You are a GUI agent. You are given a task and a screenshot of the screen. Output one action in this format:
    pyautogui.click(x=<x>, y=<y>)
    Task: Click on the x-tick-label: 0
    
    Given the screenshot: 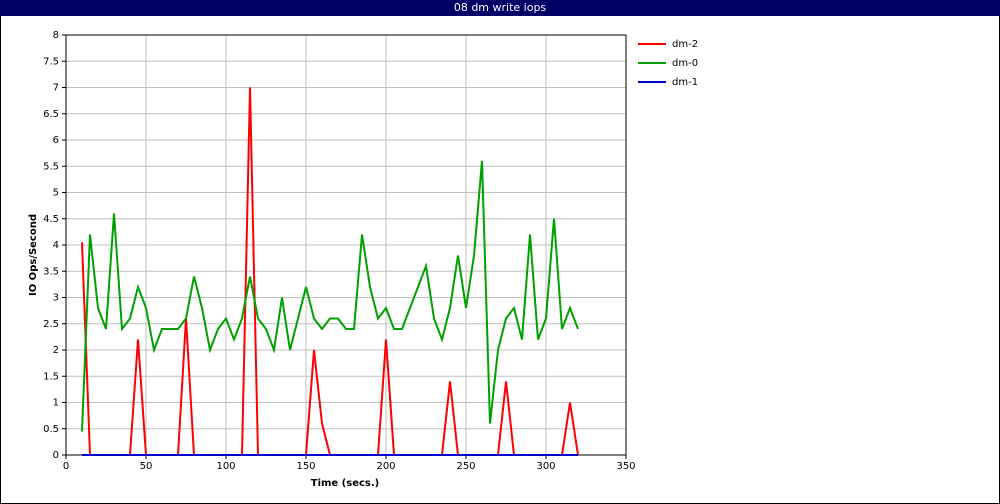 What is the action you would take?
    pyautogui.click(x=66, y=466)
    